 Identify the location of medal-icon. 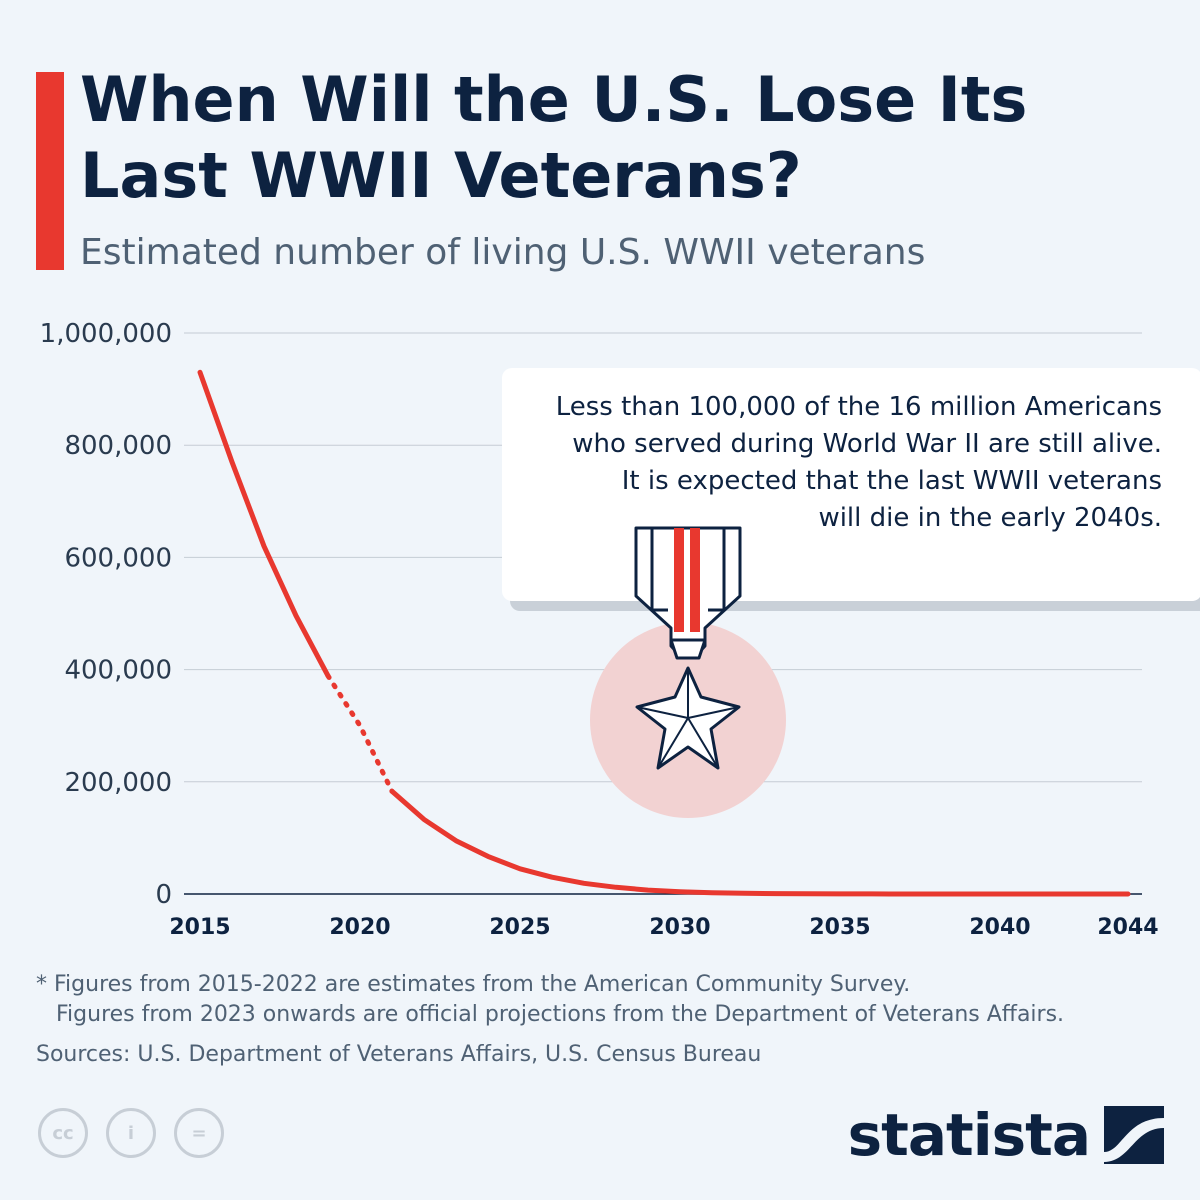
(688, 672).